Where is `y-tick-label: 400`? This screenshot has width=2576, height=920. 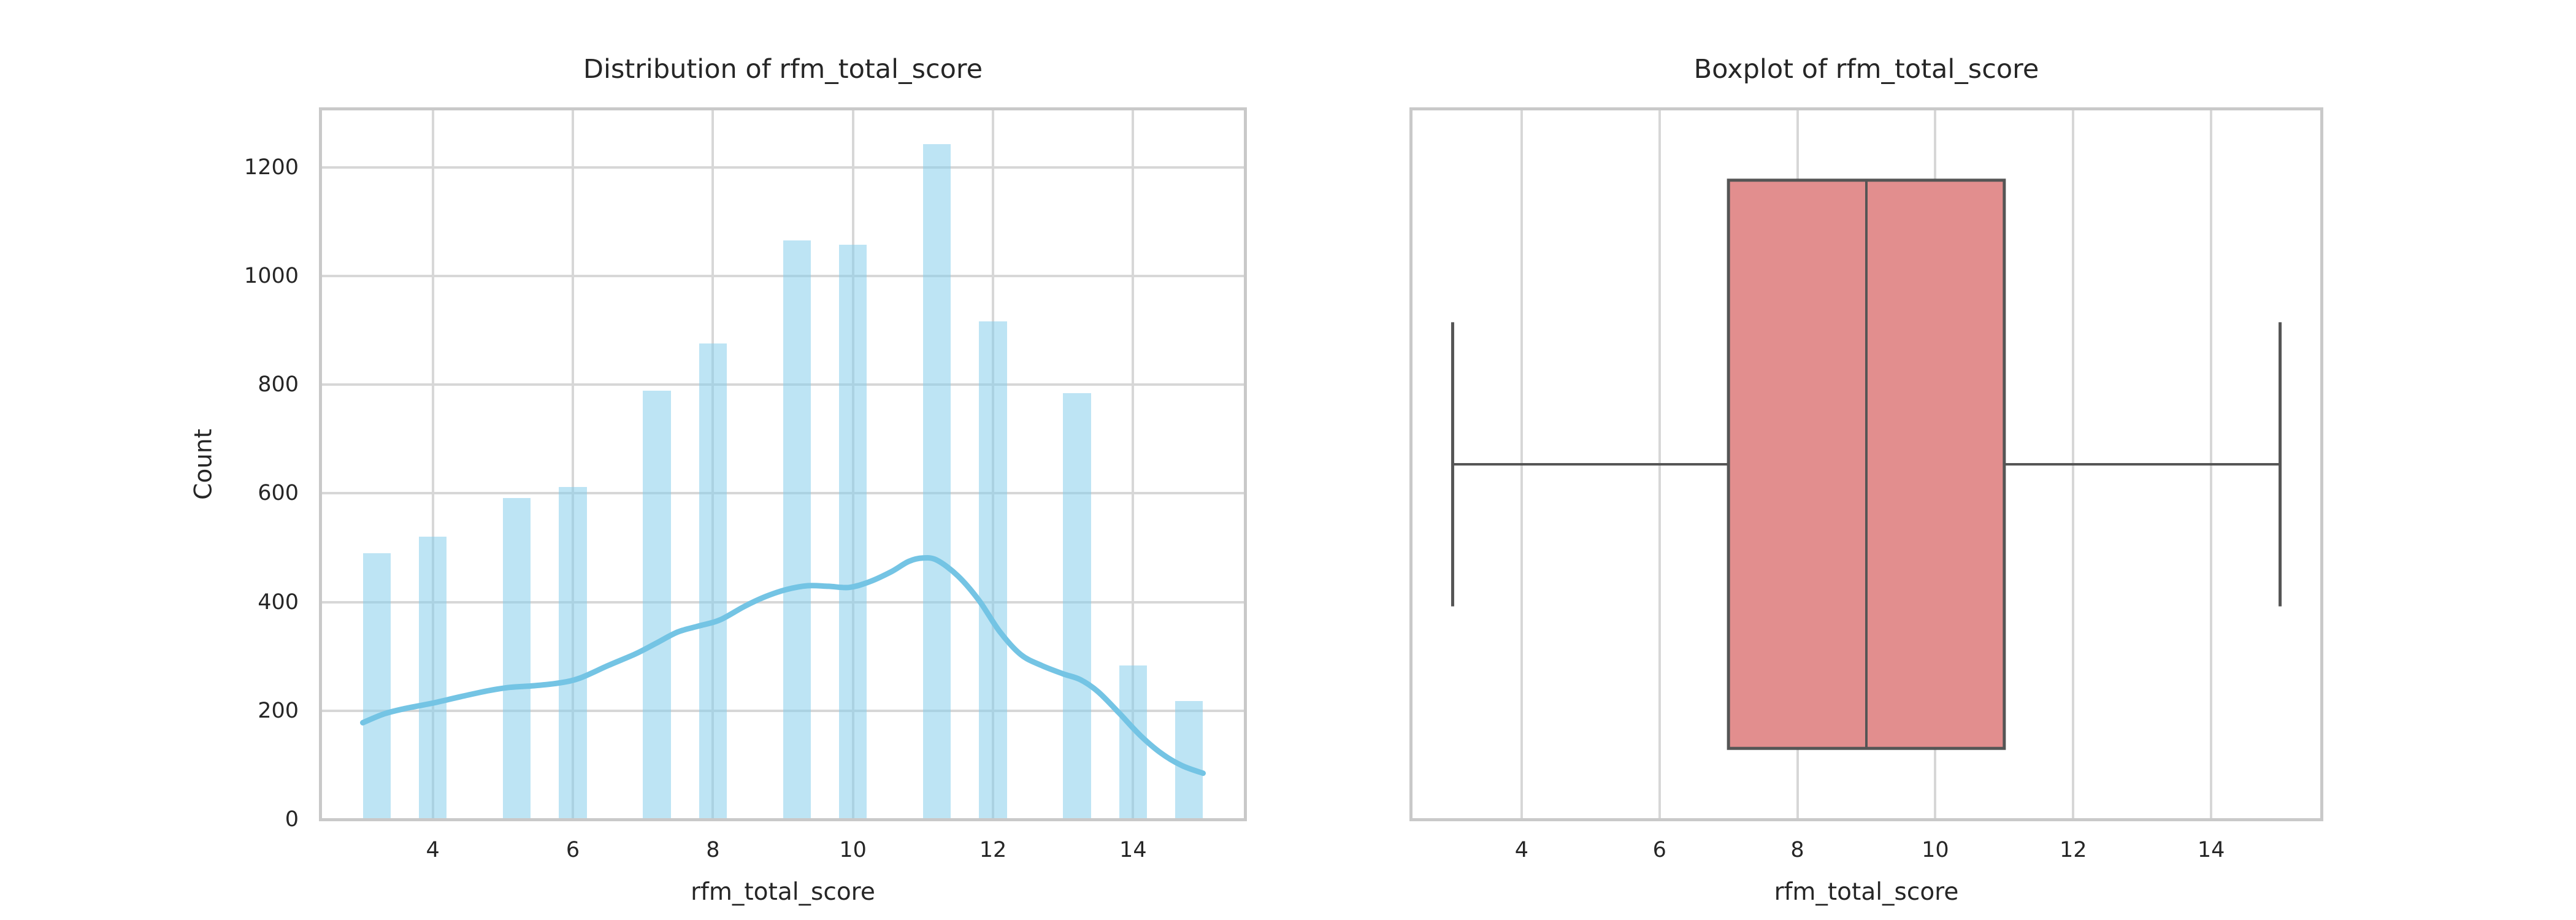
y-tick-label: 400 is located at coordinates (278, 602).